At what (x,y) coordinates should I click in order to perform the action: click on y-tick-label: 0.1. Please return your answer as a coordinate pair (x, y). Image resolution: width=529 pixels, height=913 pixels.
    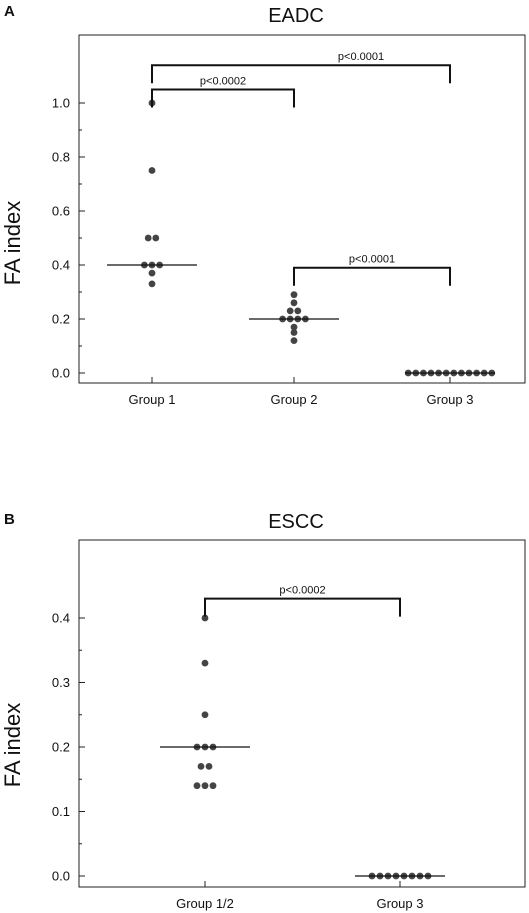
    Looking at the image, I should click on (61, 811).